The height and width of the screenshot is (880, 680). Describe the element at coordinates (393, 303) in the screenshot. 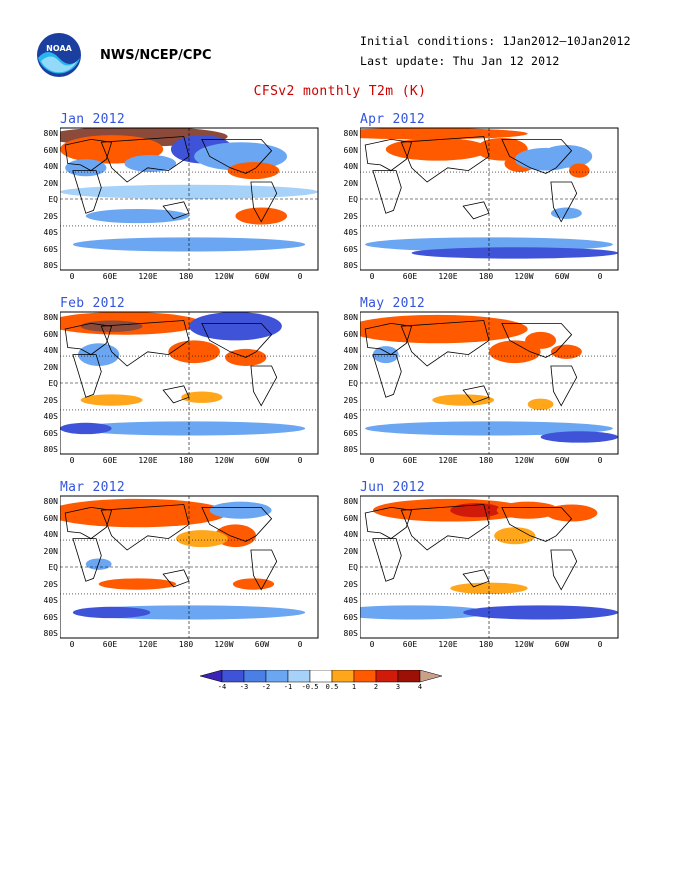

I see `panel-title: May 2012` at that location.